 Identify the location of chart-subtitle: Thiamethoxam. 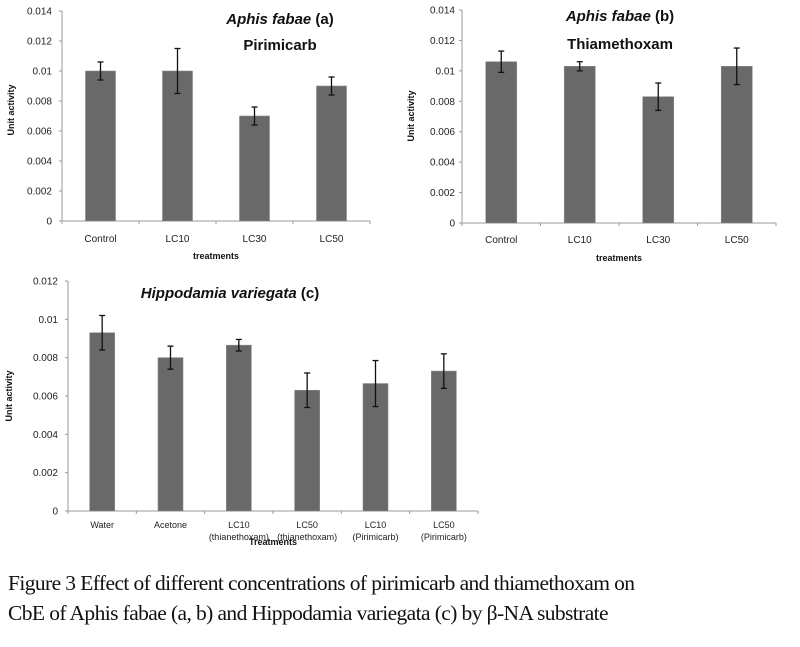
(620, 44).